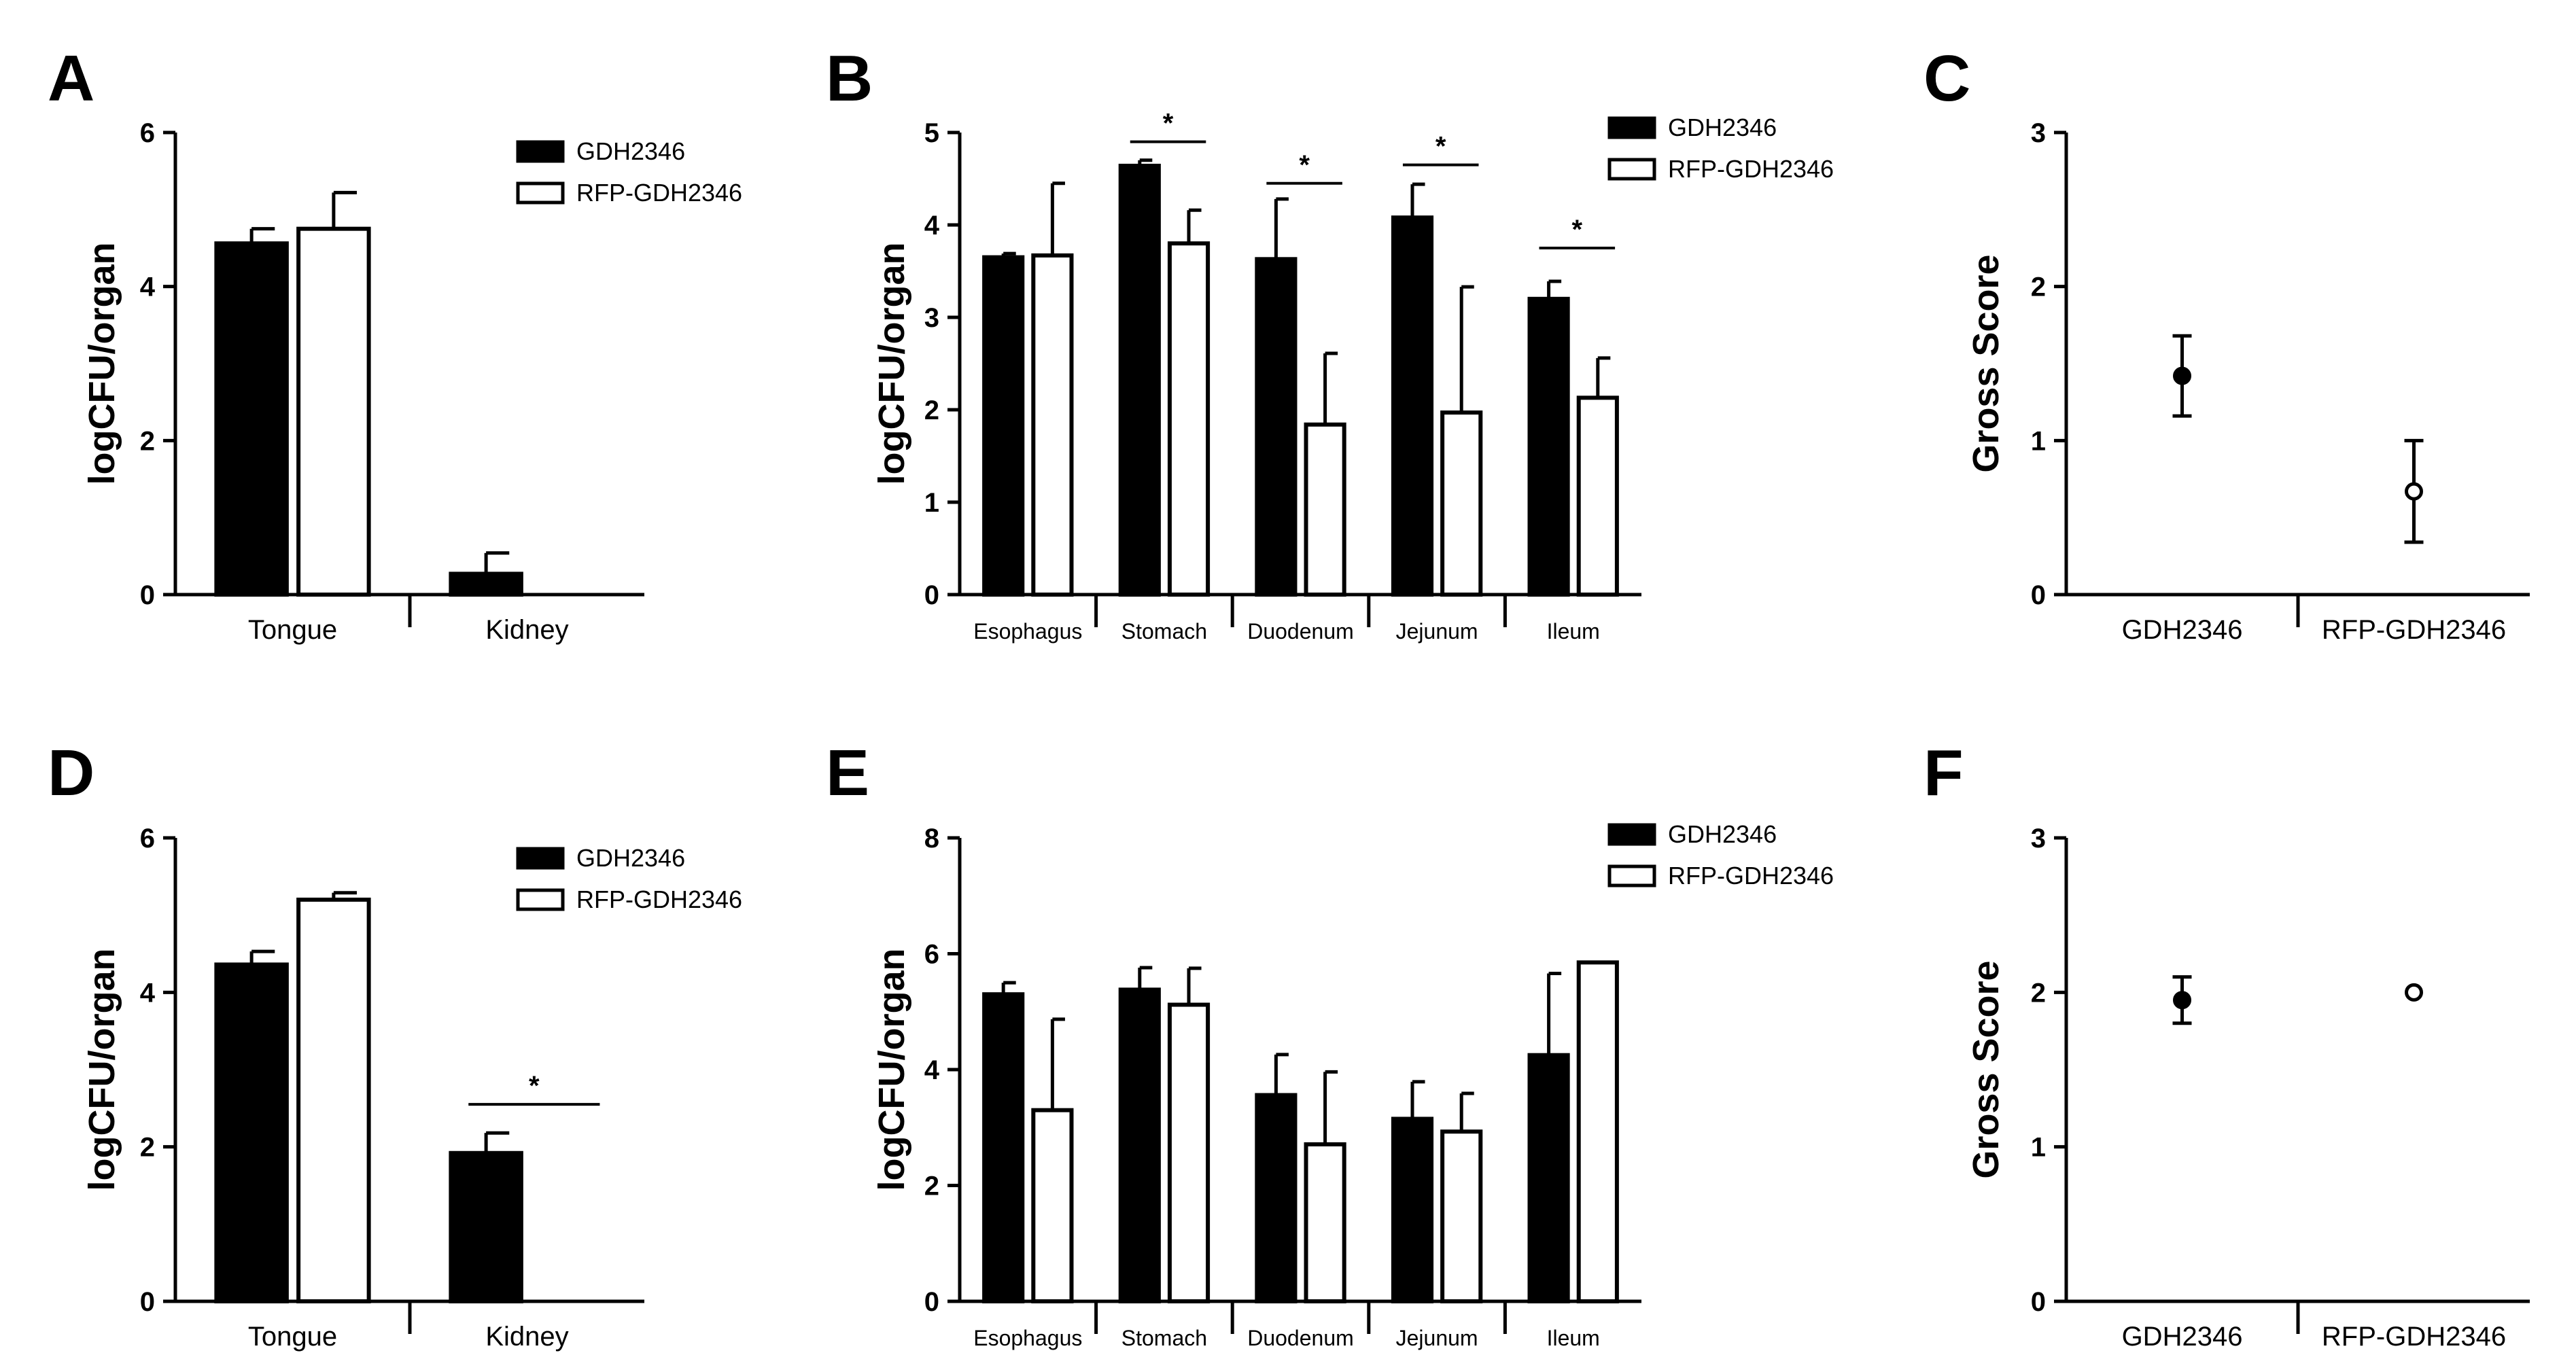 The image size is (2576, 1372). What do you see at coordinates (2227, 343) in the screenshot?
I see `panel-c: C Gross Score 0 1 2 3 GDH2346 RFP-GDH2346` at bounding box center [2227, 343].